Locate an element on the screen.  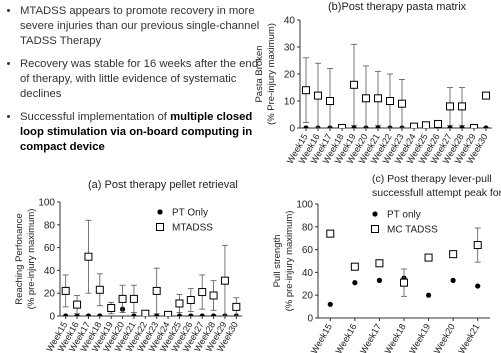
bullet-text: Successful implementation of is located at coordinates (95, 117).